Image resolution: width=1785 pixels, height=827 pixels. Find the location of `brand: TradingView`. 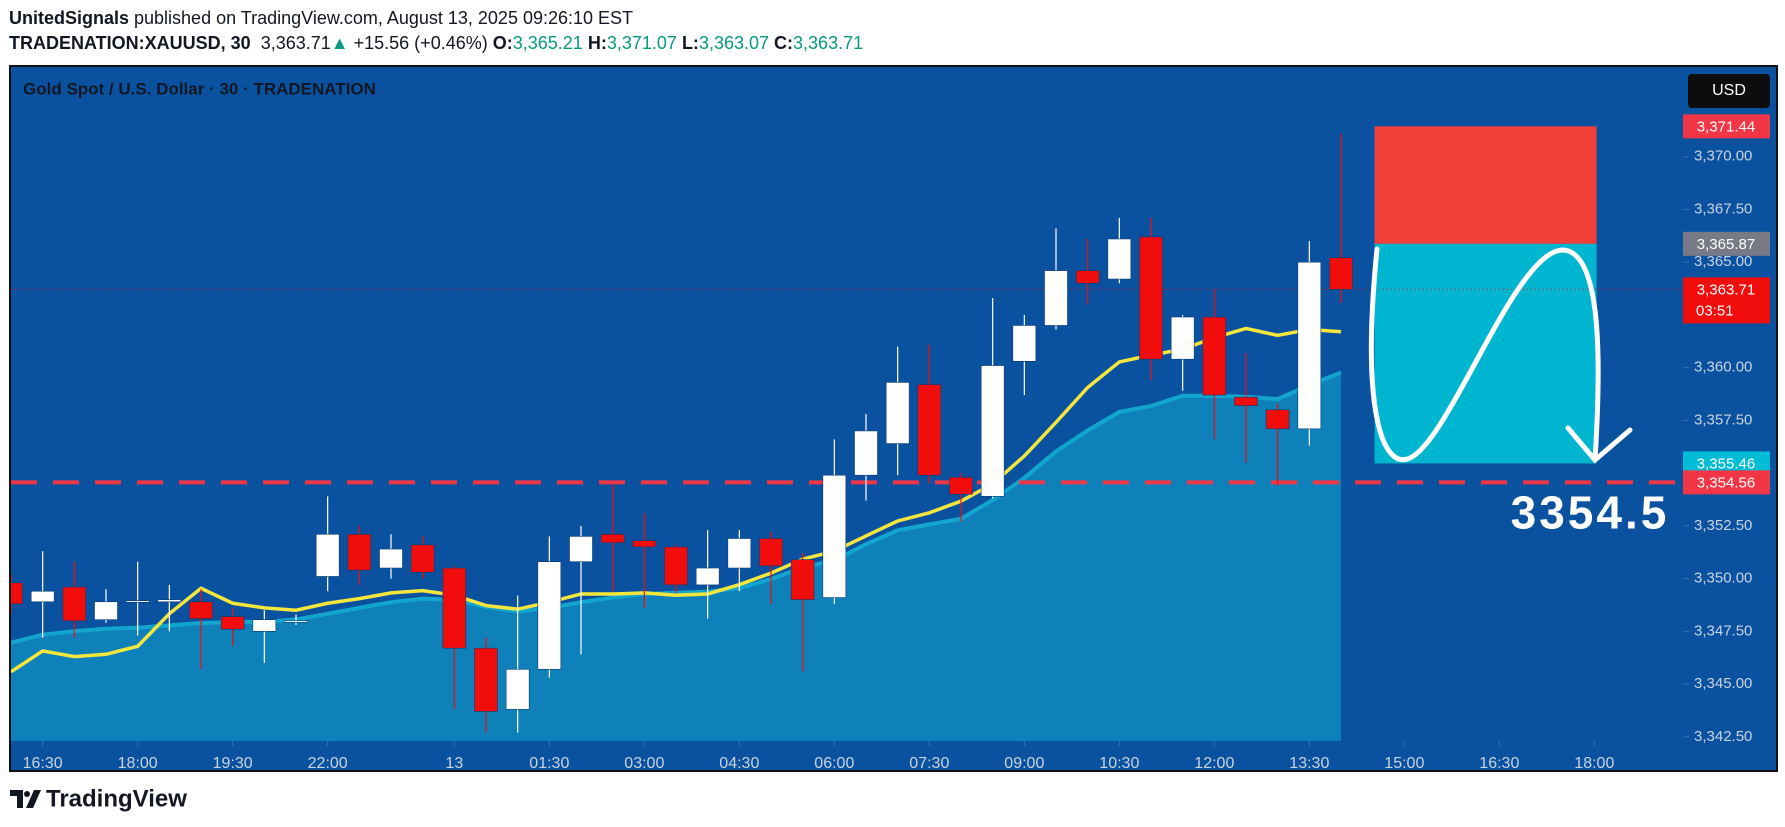

brand: TradingView is located at coordinates (116, 798).